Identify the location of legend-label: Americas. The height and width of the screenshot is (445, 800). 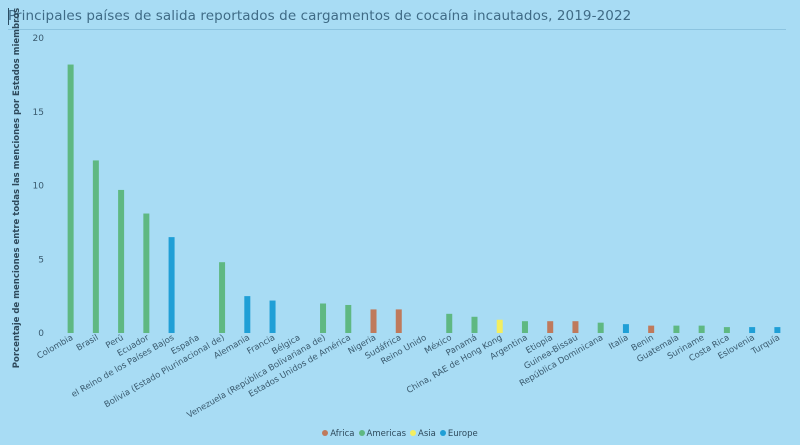
(386, 434).